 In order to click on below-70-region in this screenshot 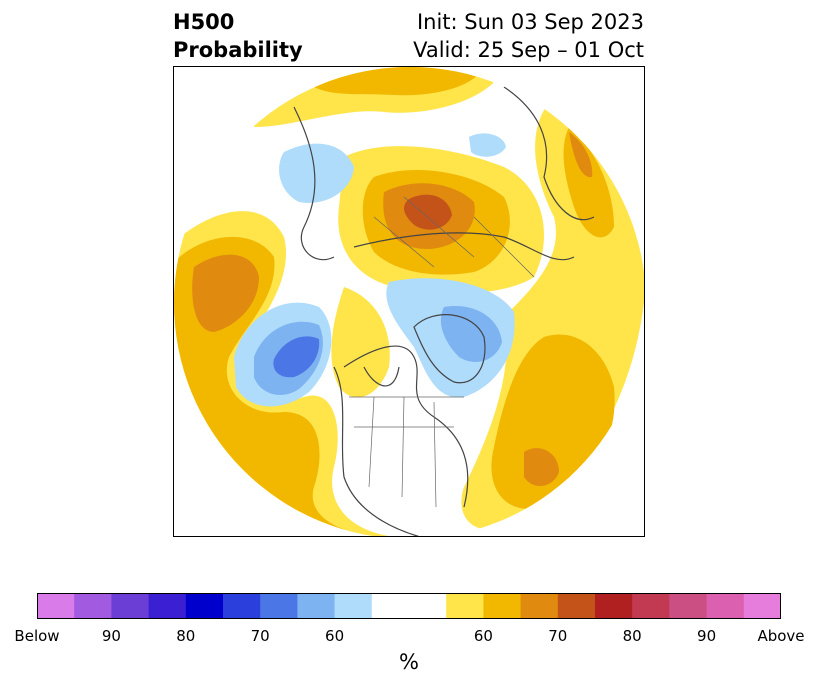, I will do `click(296, 357)`.